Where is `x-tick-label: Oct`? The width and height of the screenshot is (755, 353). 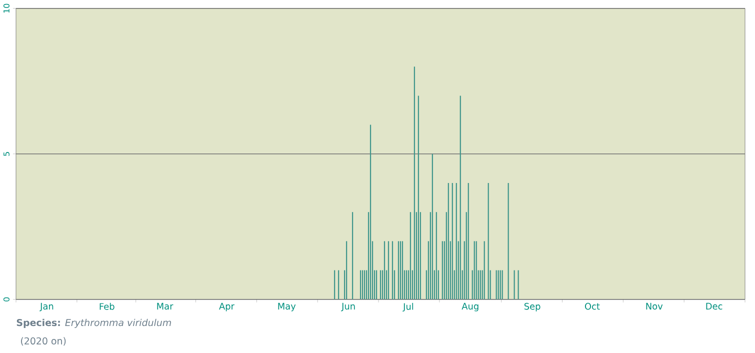 x-tick-label: Oct is located at coordinates (592, 306).